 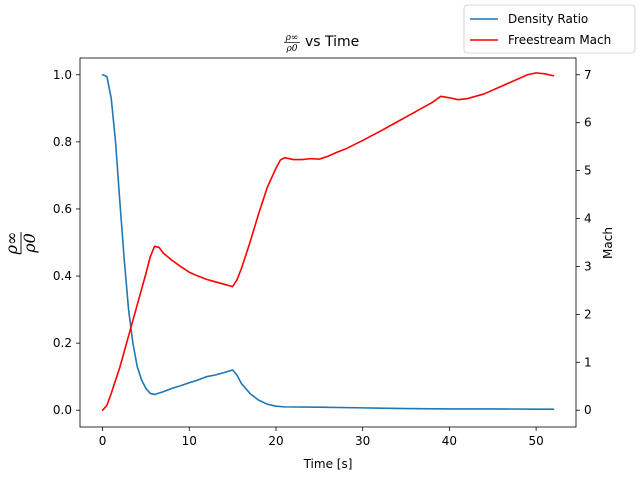 I want to click on x-tick-label: 0, so click(x=103, y=441).